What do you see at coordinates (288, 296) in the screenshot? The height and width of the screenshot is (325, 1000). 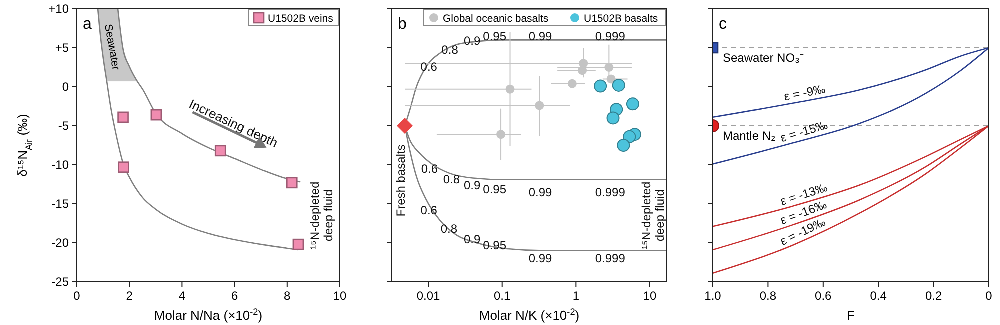 I see `x-tick-label: 8` at bounding box center [288, 296].